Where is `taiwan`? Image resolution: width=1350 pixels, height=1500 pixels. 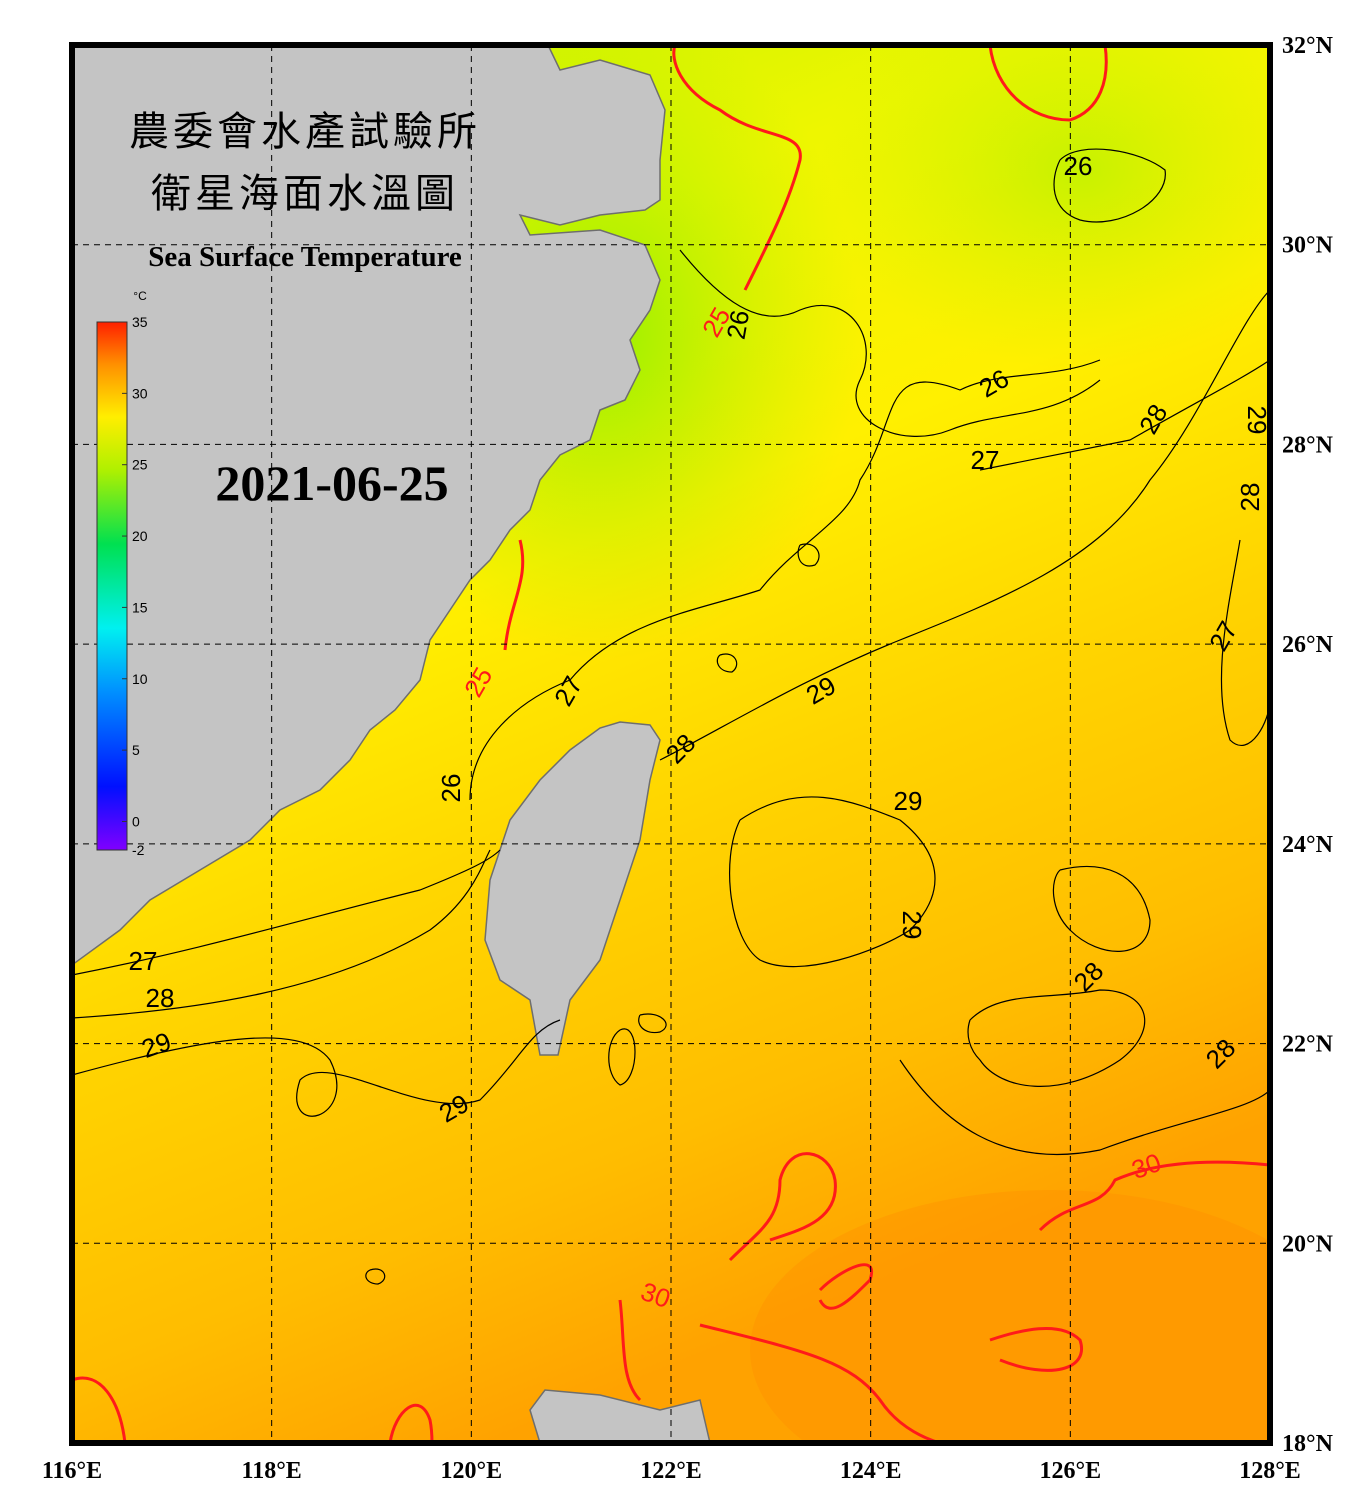 taiwan is located at coordinates (572, 888).